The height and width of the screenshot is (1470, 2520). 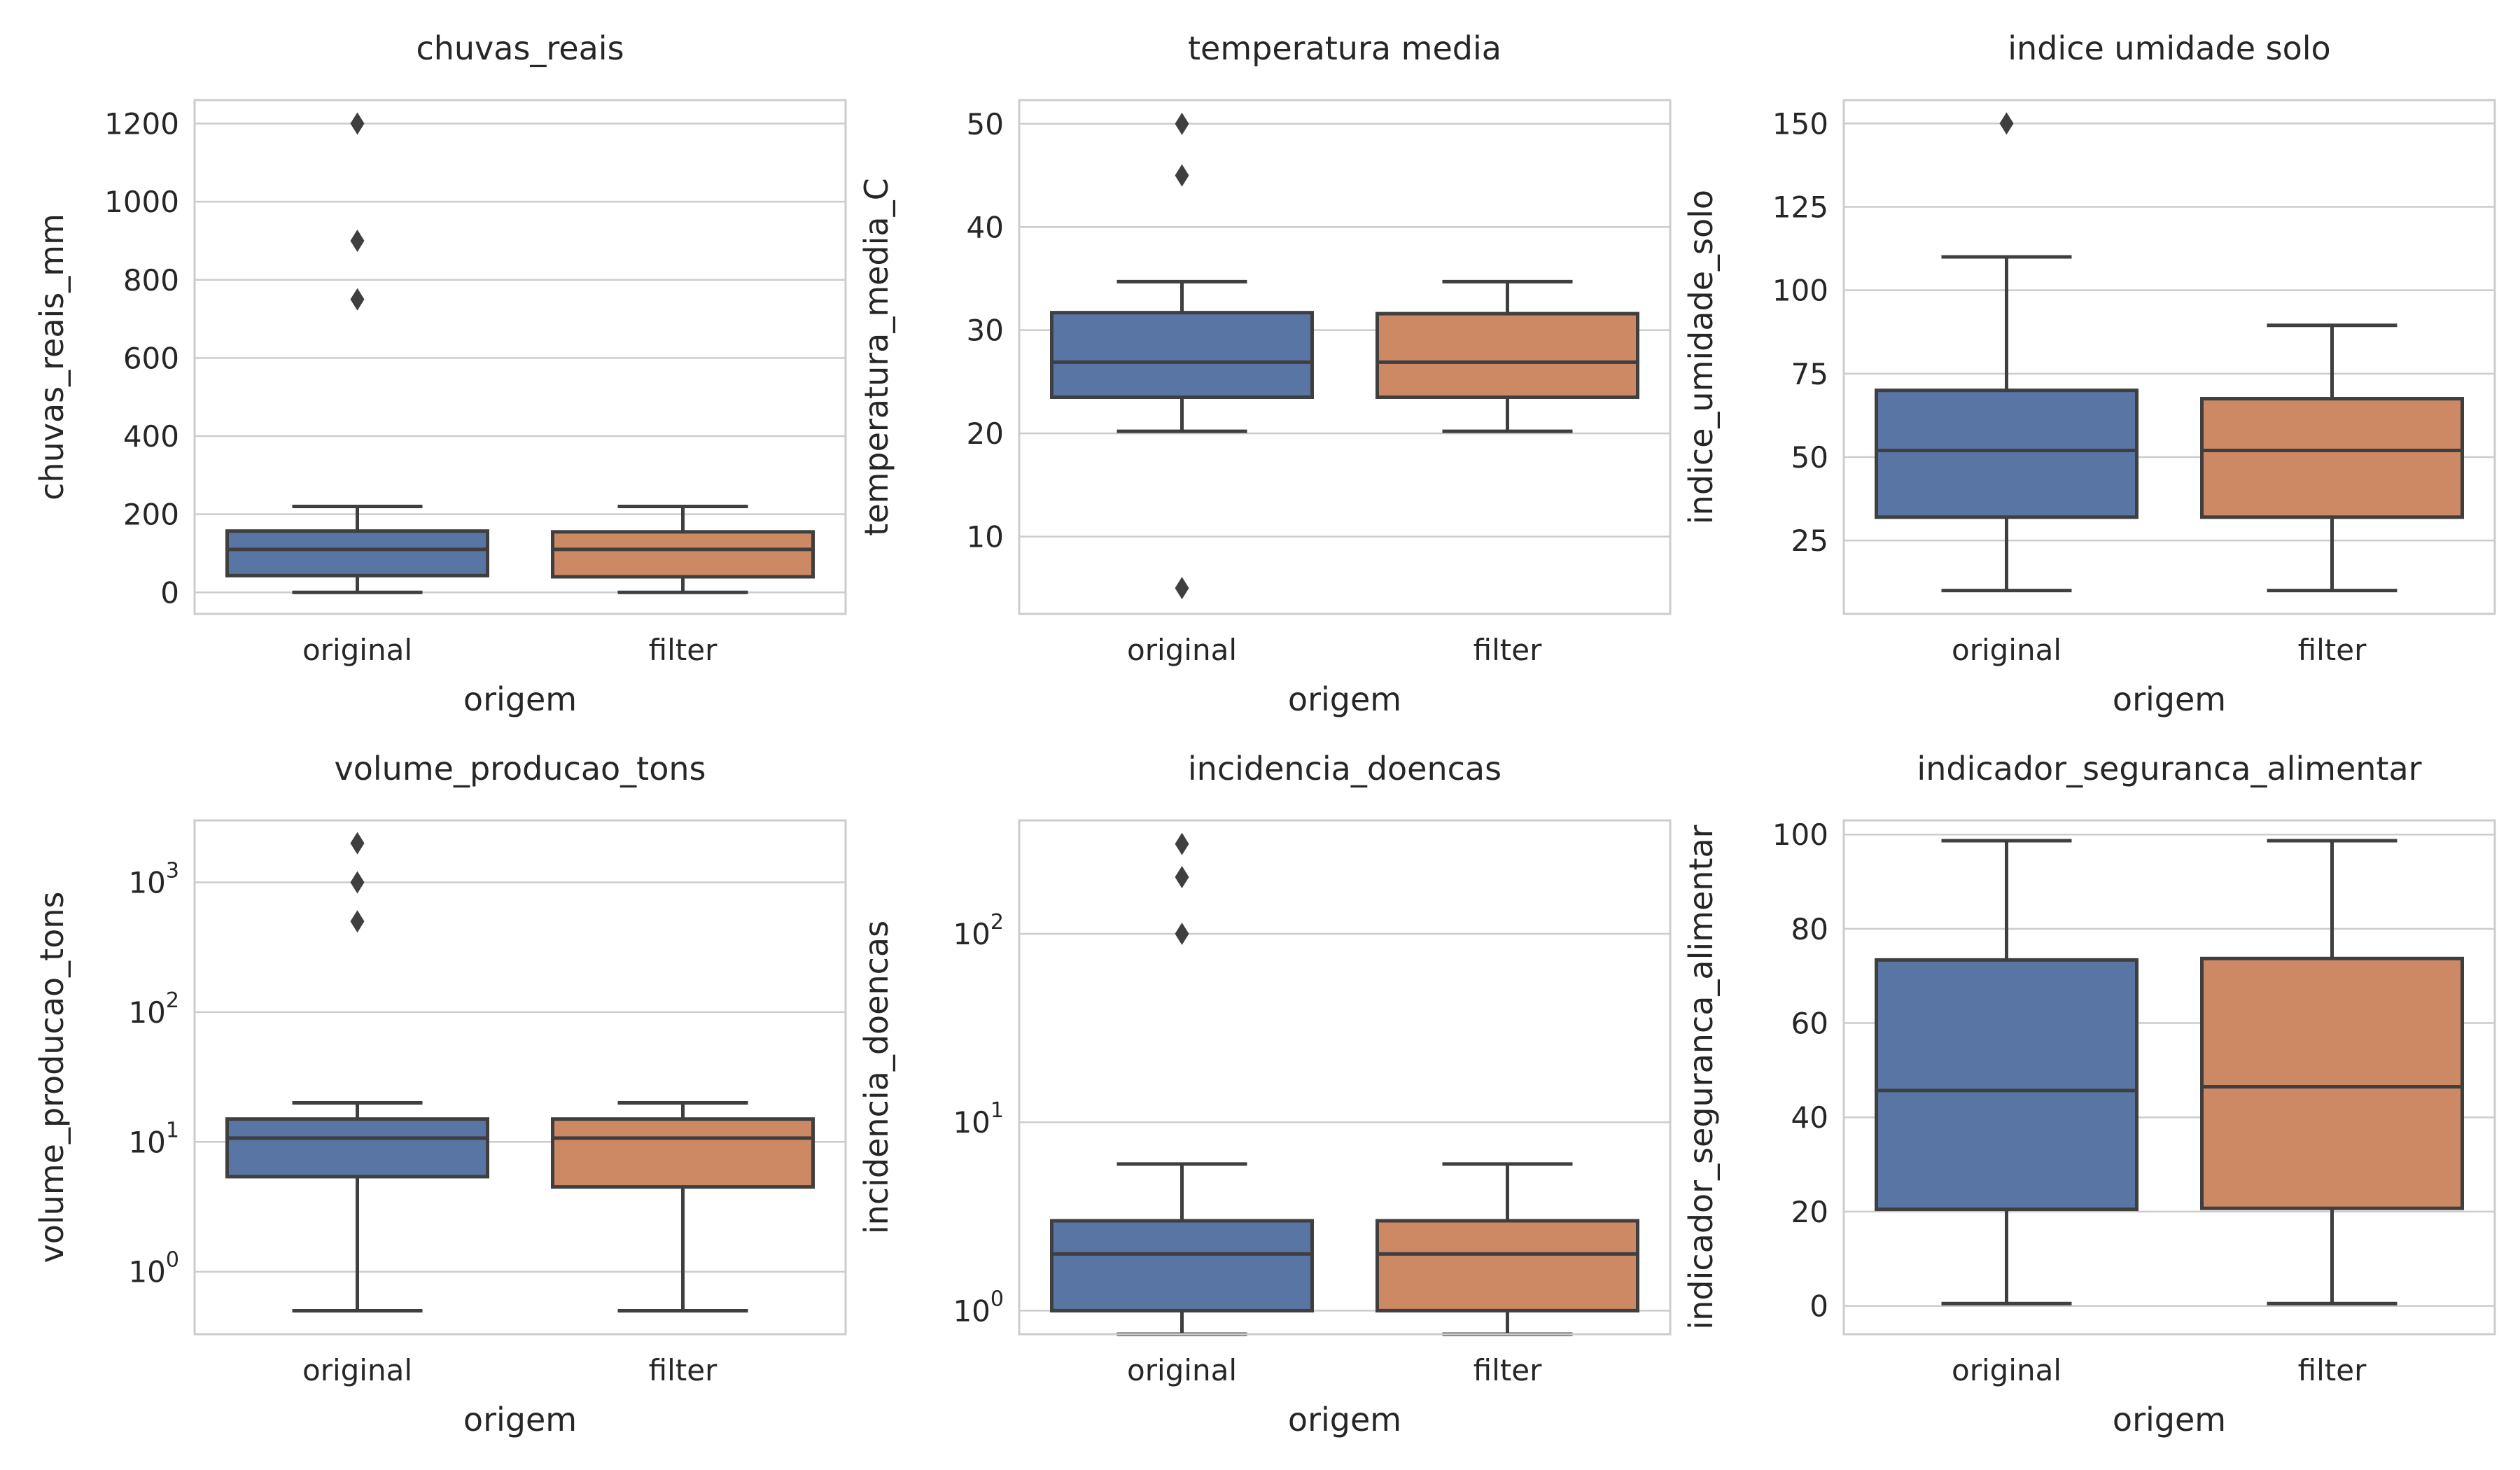 What do you see at coordinates (985, 536) in the screenshot?
I see `y-tick-label: 10` at bounding box center [985, 536].